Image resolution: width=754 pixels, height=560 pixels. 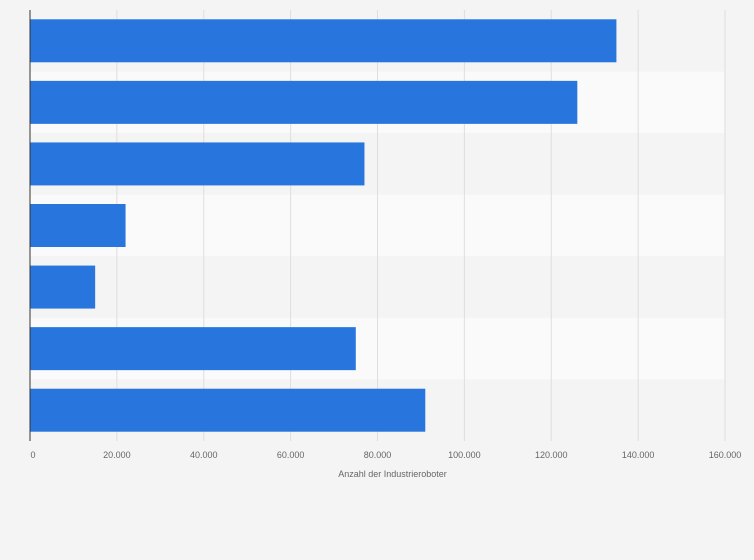 What do you see at coordinates (117, 455) in the screenshot?
I see `x-tick-label-1: 20.000` at bounding box center [117, 455].